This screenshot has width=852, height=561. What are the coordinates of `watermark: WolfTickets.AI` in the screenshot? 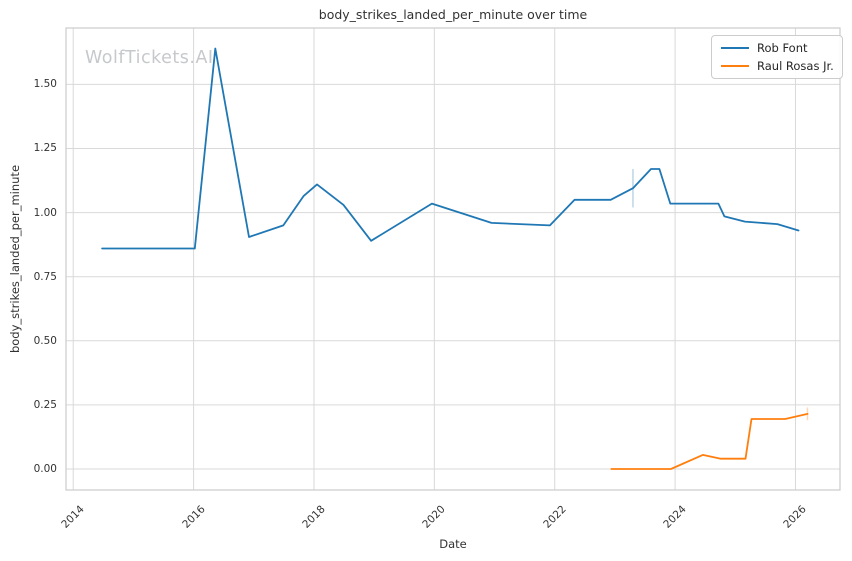 It's located at (149, 58).